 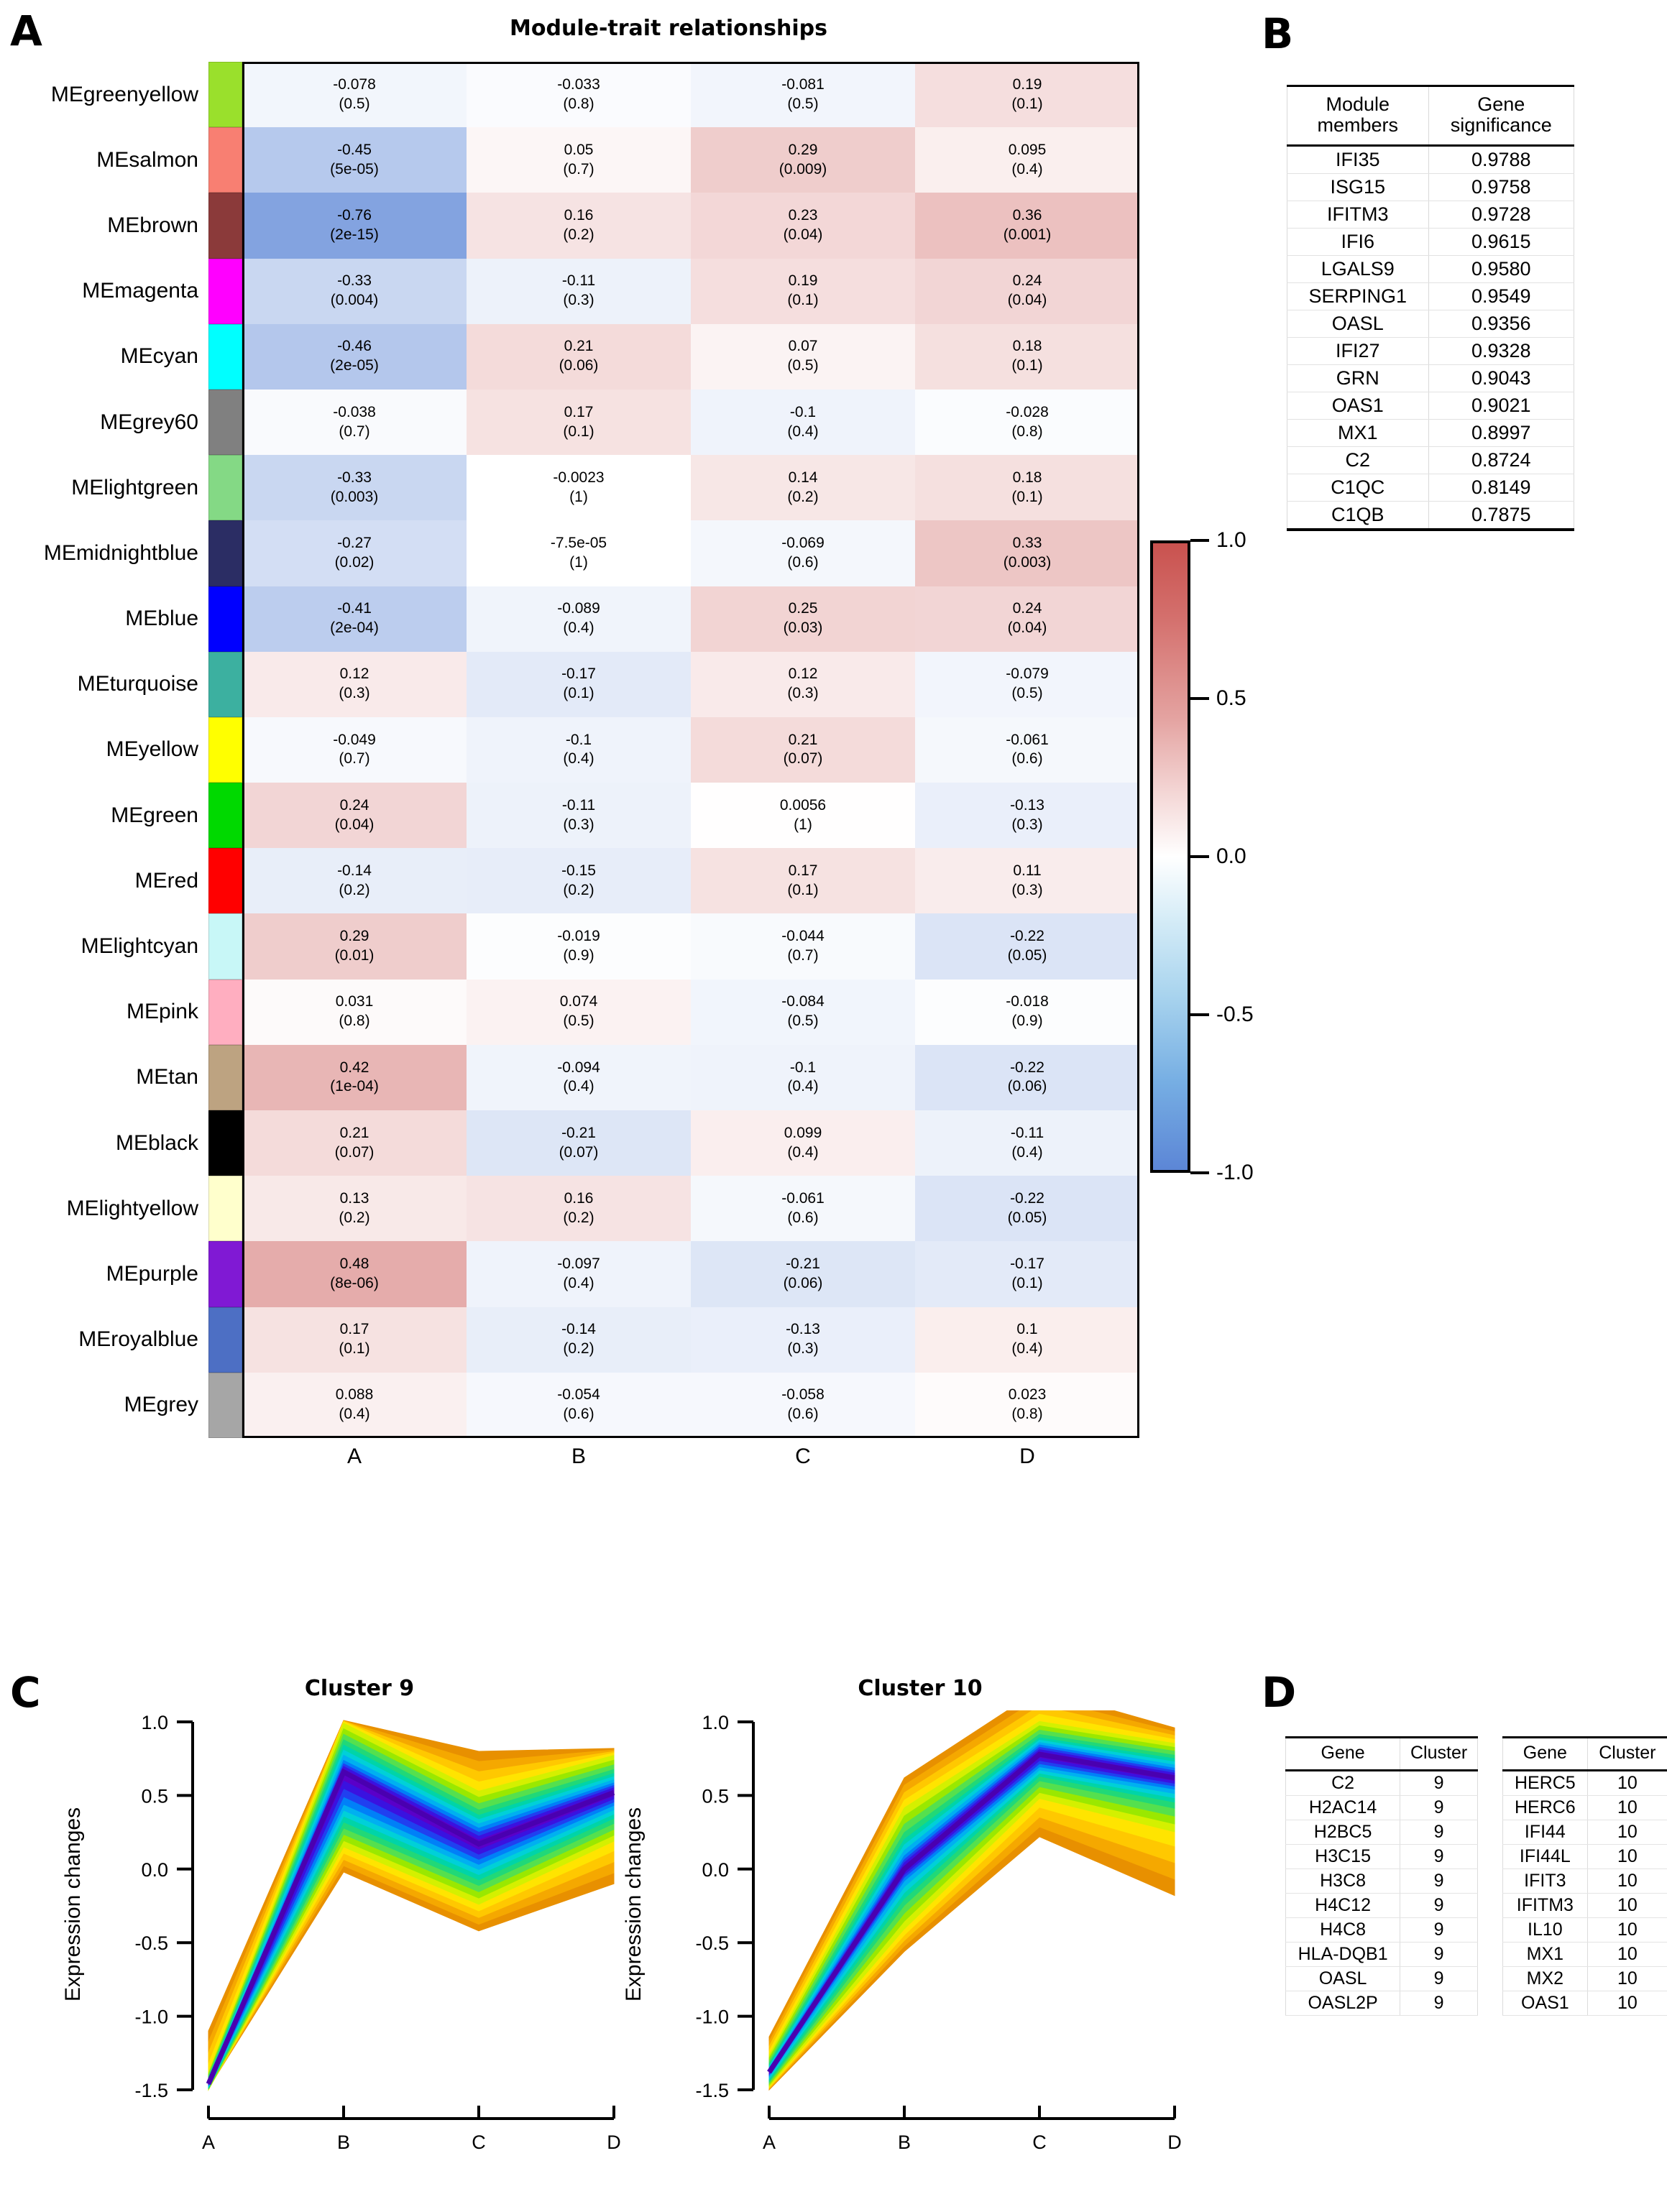 What do you see at coordinates (1027, 628) in the screenshot?
I see `heatmap-cell-pvalue: (0.04)` at bounding box center [1027, 628].